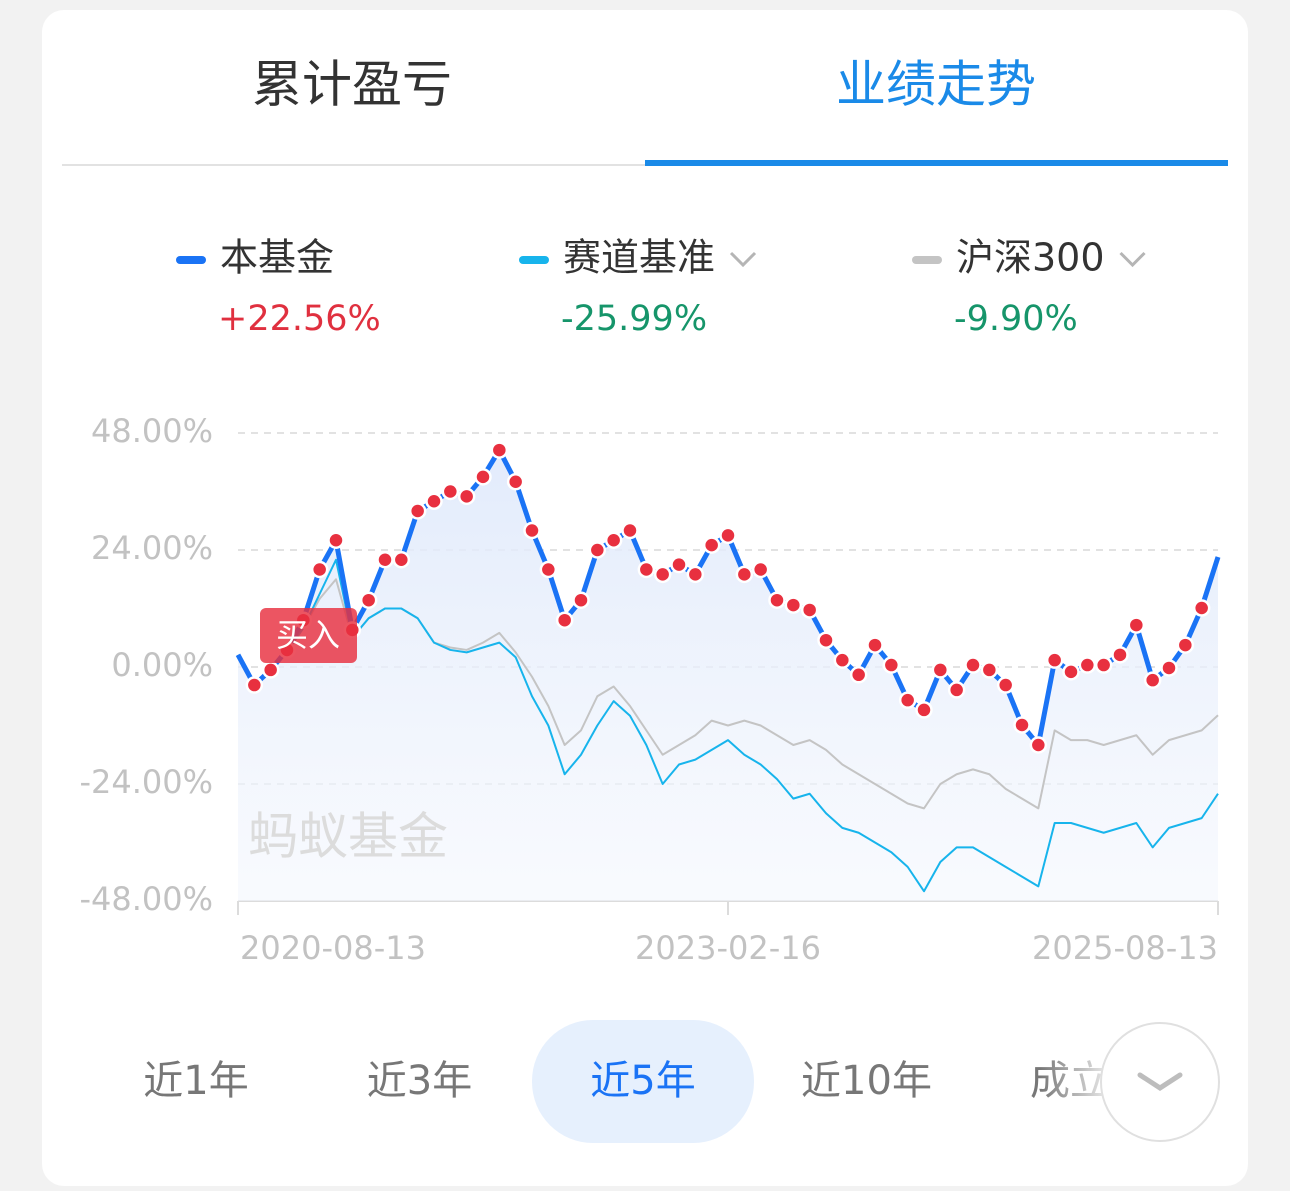  Describe the element at coordinates (352, 85) in the screenshot. I see `tab: 累计盈亏` at that location.